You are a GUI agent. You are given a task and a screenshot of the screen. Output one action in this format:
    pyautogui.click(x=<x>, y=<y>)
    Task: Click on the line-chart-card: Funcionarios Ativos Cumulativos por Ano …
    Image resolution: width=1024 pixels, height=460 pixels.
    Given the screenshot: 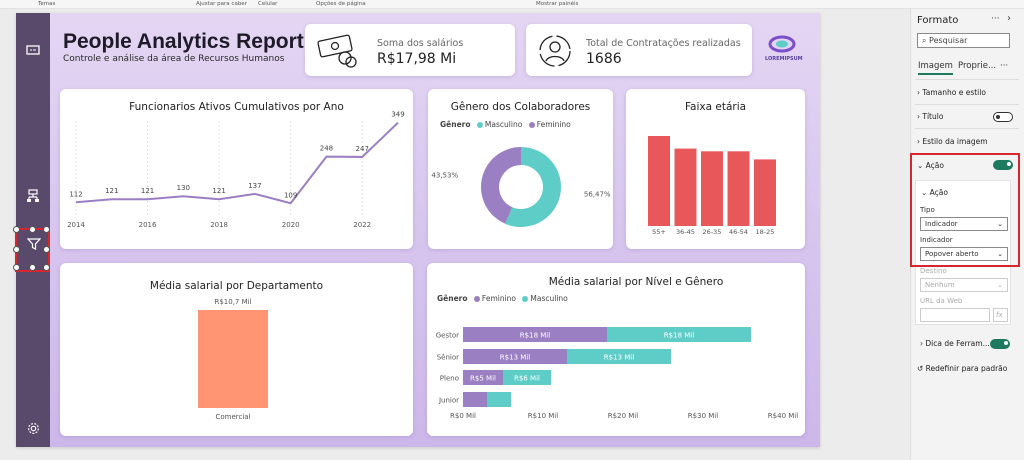 What is the action you would take?
    pyautogui.click(x=236, y=169)
    